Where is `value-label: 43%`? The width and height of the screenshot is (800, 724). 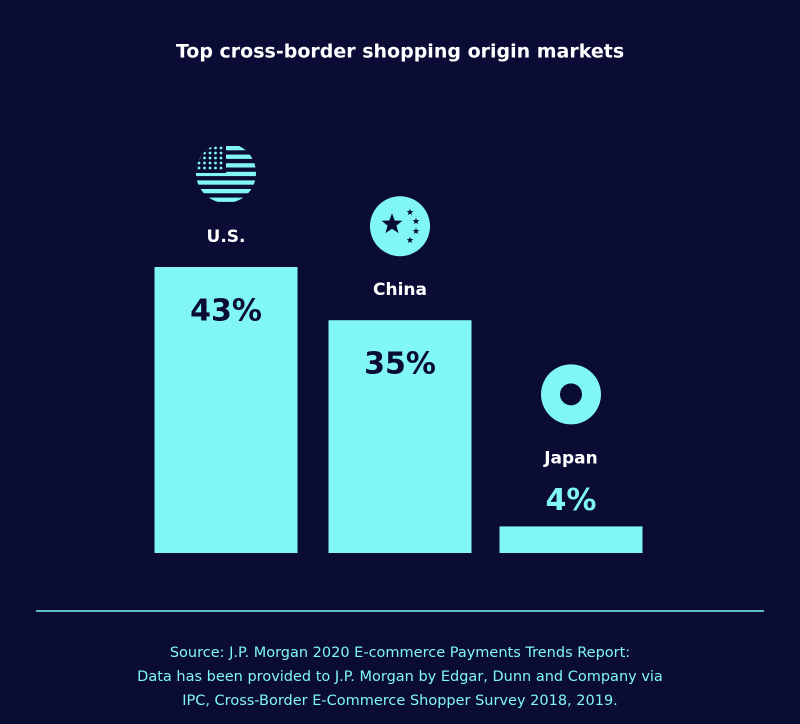 value-label: 43% is located at coordinates (226, 311).